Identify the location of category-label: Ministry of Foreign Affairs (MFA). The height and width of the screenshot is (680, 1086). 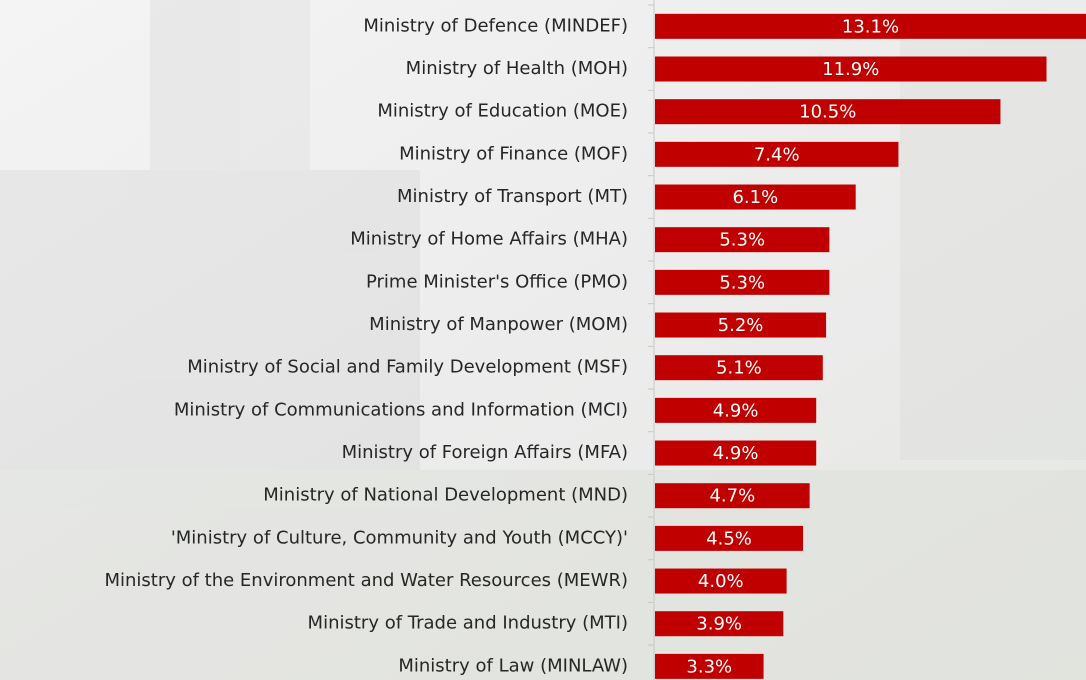
(485, 452).